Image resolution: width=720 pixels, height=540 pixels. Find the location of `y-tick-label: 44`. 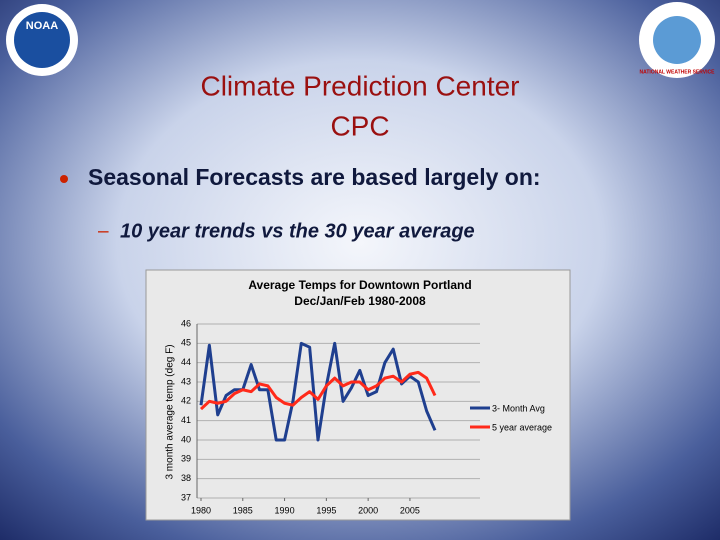

y-tick-label: 44 is located at coordinates (186, 362).